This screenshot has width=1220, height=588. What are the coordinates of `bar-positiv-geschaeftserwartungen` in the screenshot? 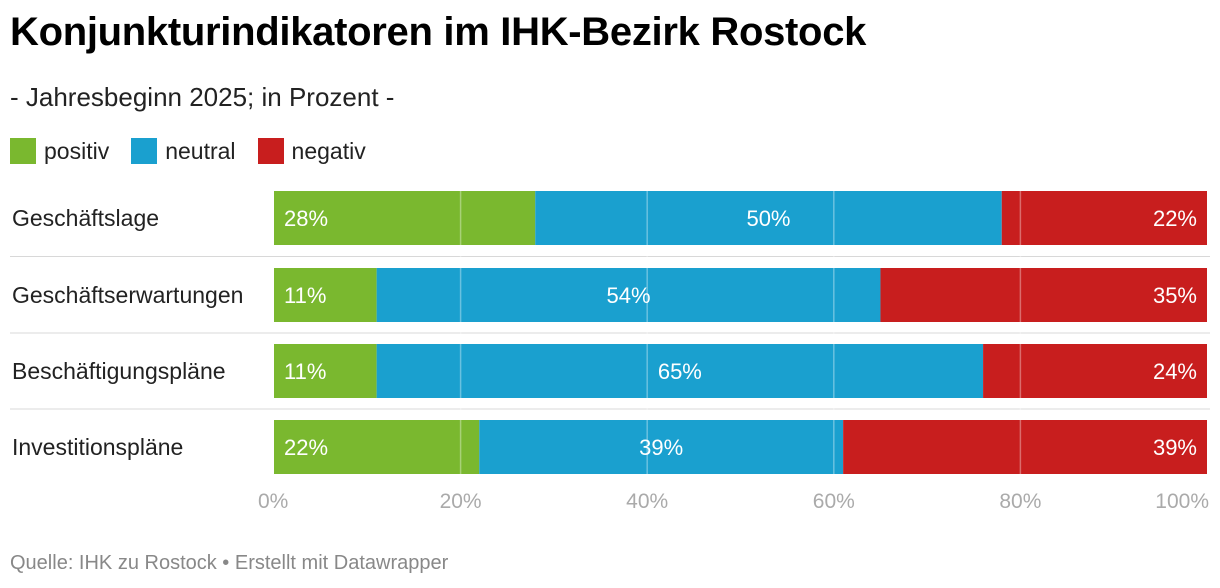 It's located at (325, 295).